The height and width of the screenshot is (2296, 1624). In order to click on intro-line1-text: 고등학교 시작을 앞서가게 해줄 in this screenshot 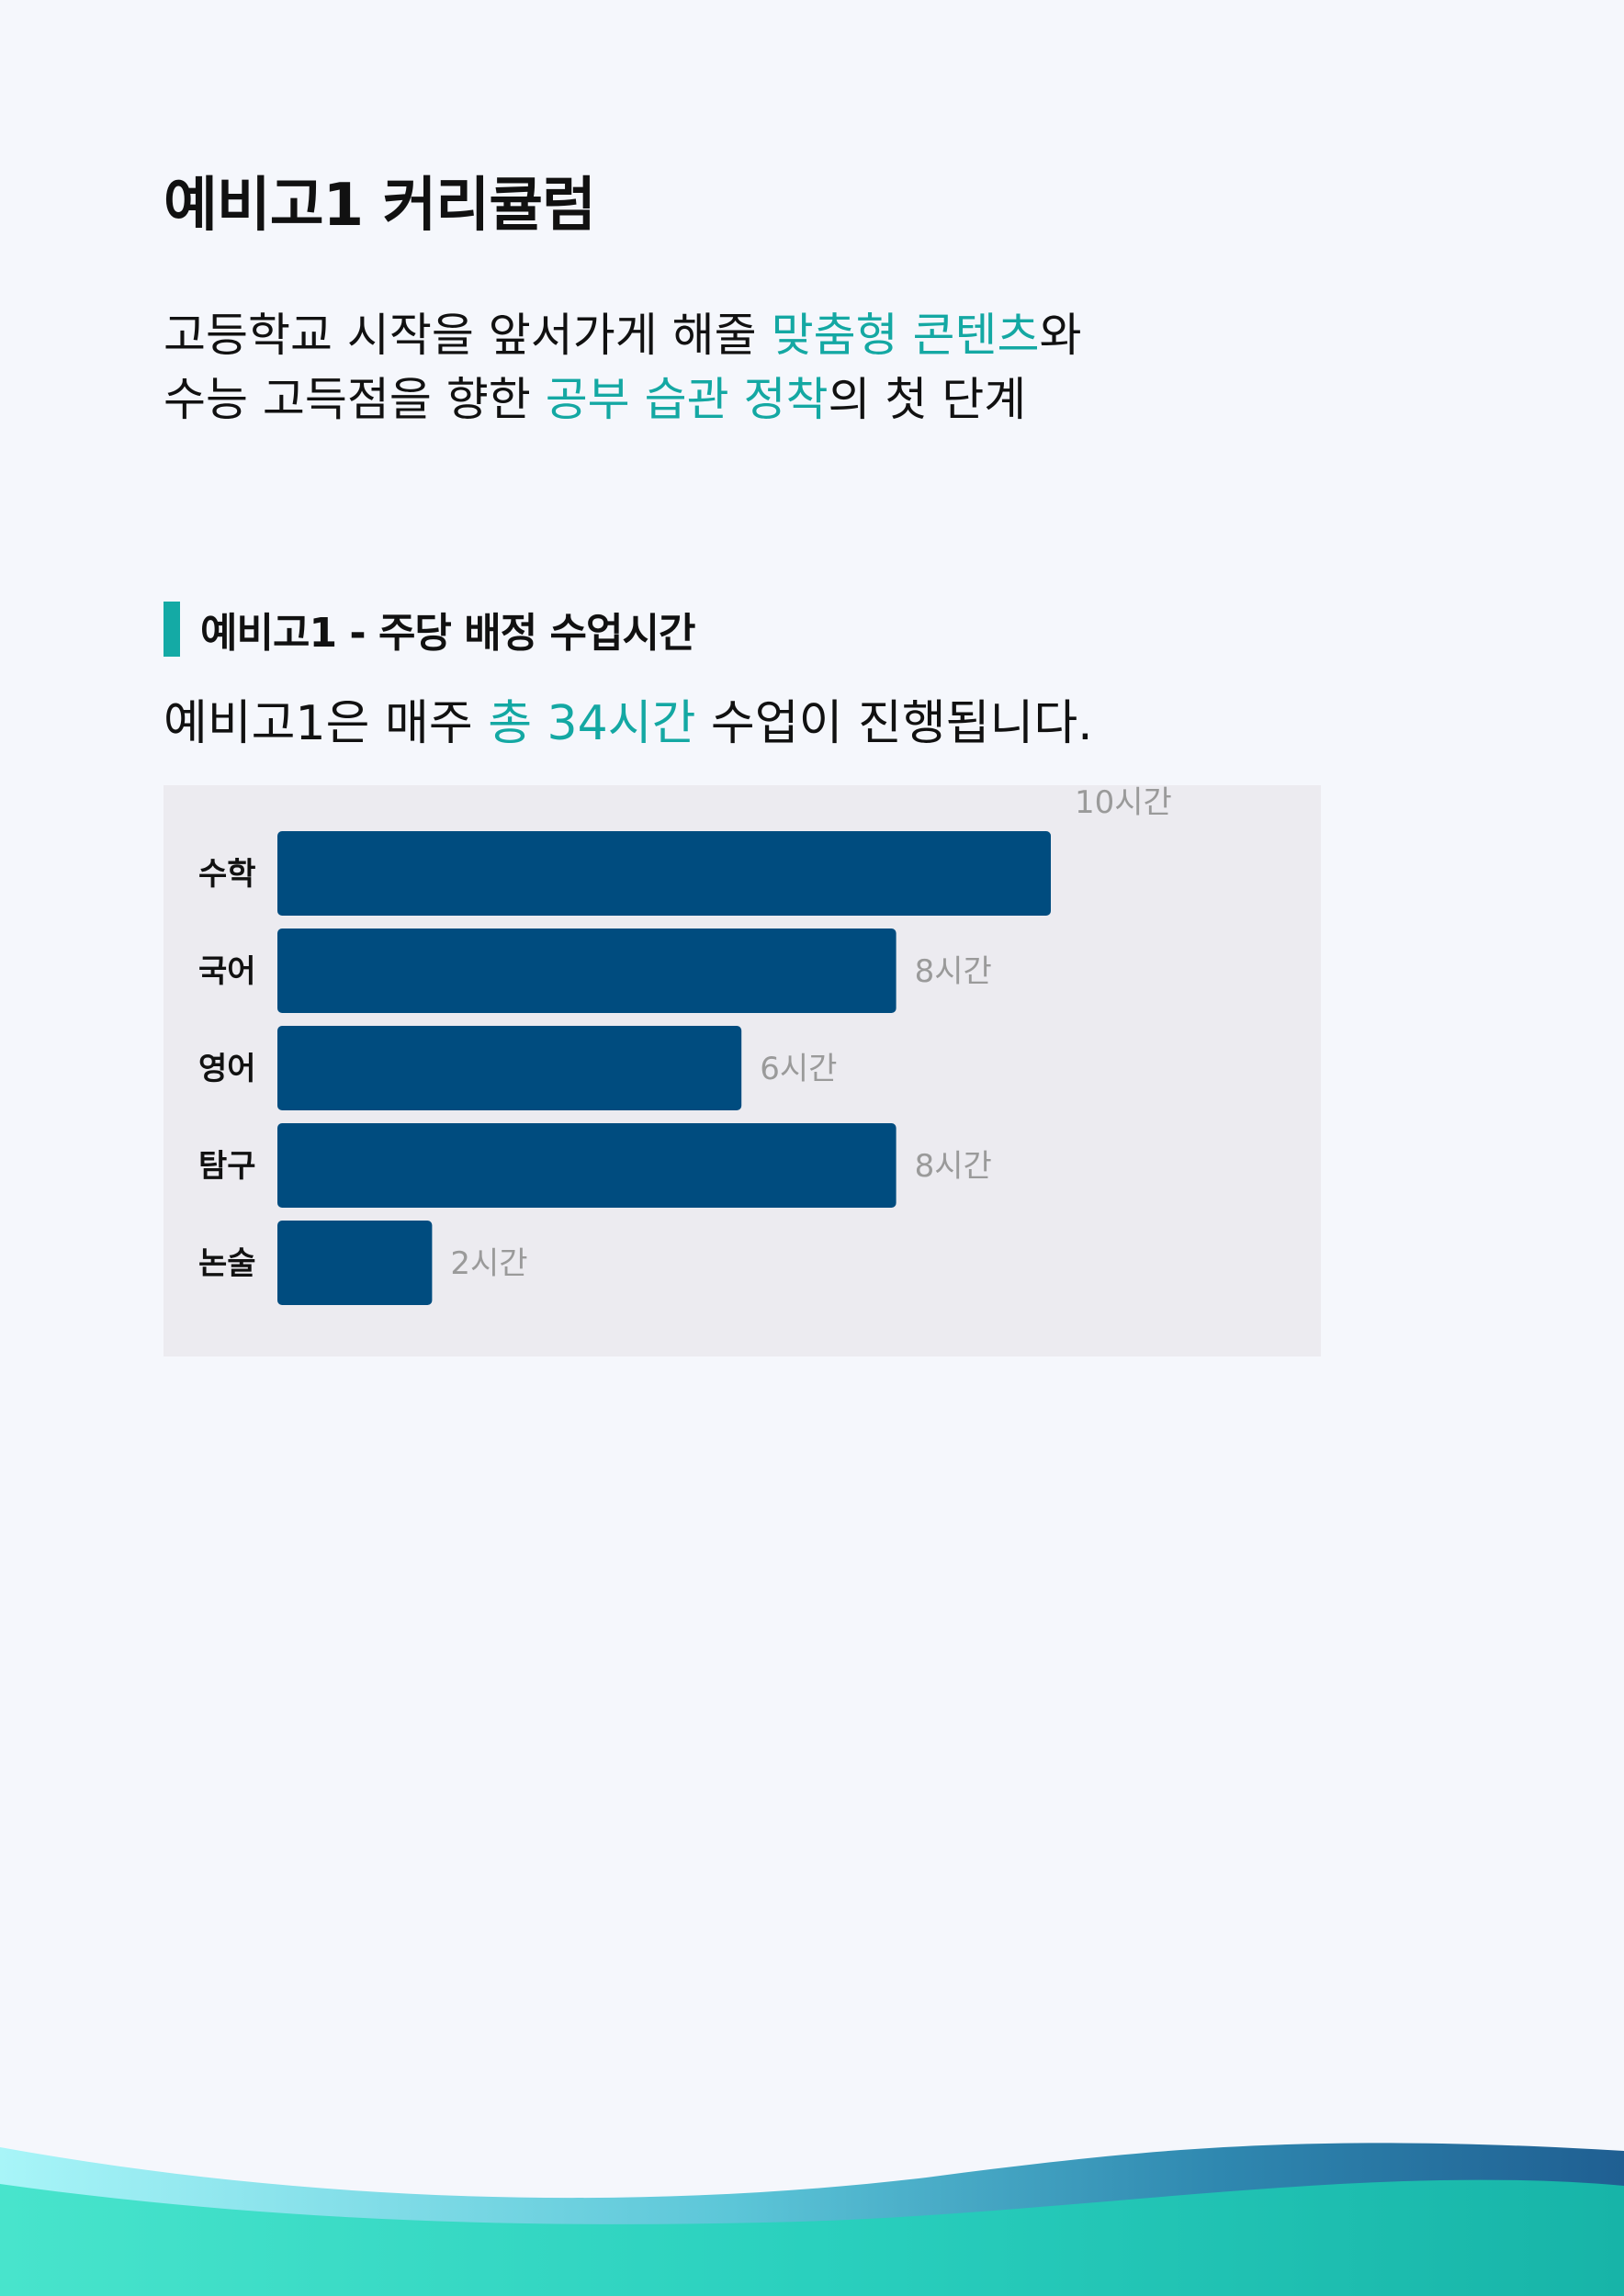, I will do `click(468, 335)`.